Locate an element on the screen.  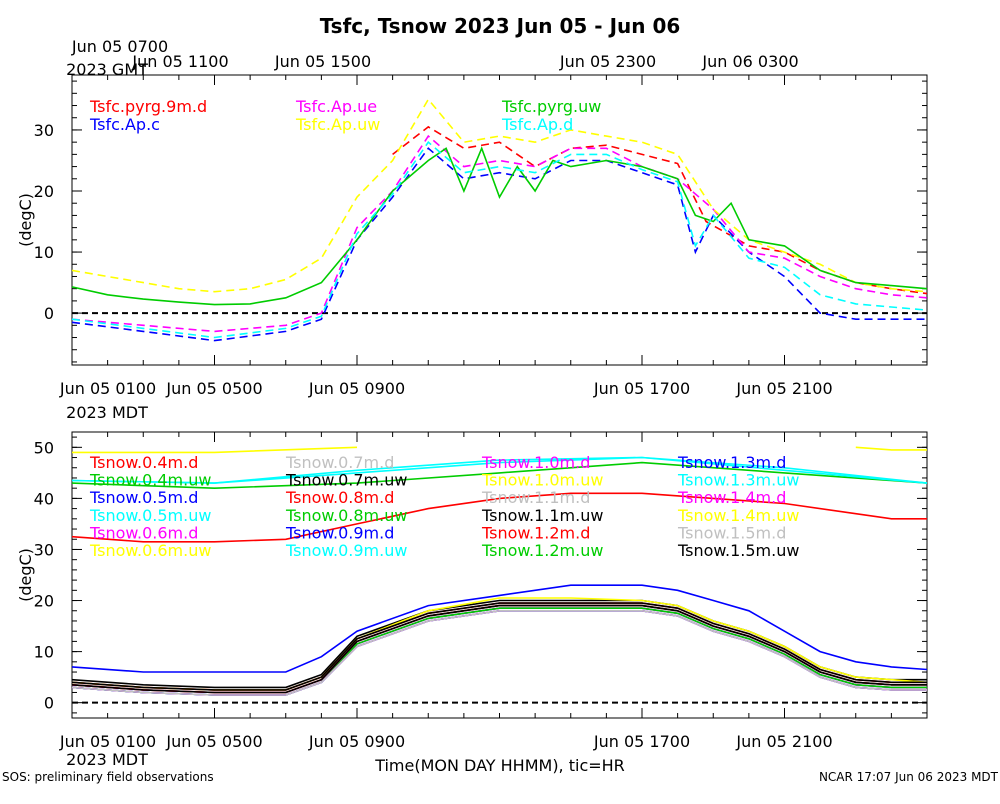
series-line-Tsnow-0-8m-uw is located at coordinates (499, 649).